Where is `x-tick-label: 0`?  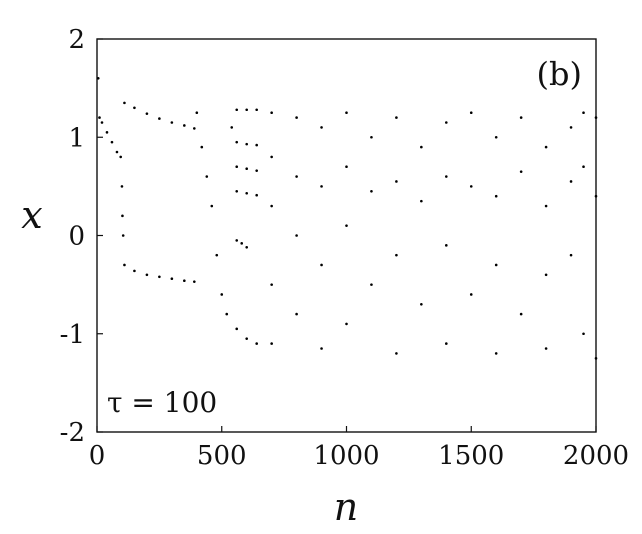 x-tick-label: 0 is located at coordinates (97, 456).